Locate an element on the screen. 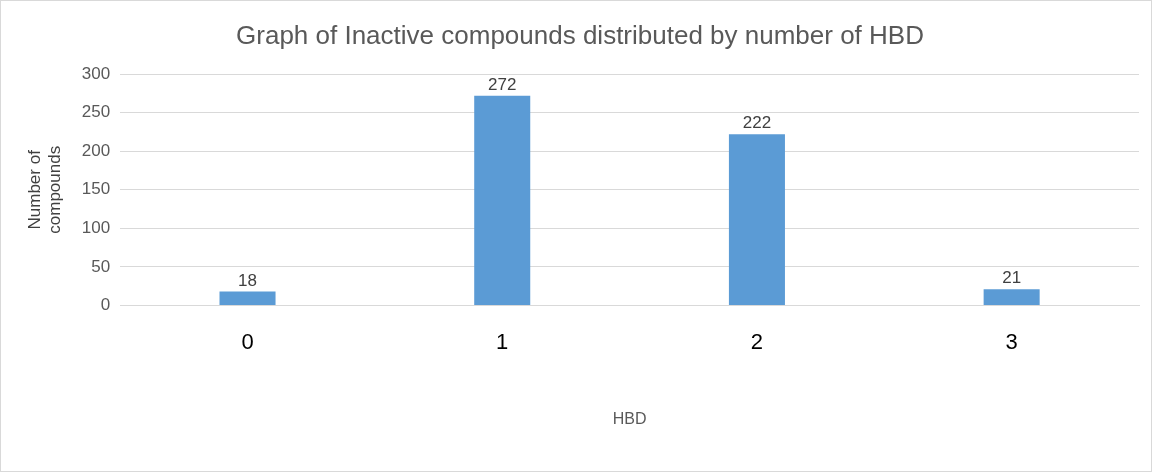  x-tick-label: 0 is located at coordinates (247, 341).